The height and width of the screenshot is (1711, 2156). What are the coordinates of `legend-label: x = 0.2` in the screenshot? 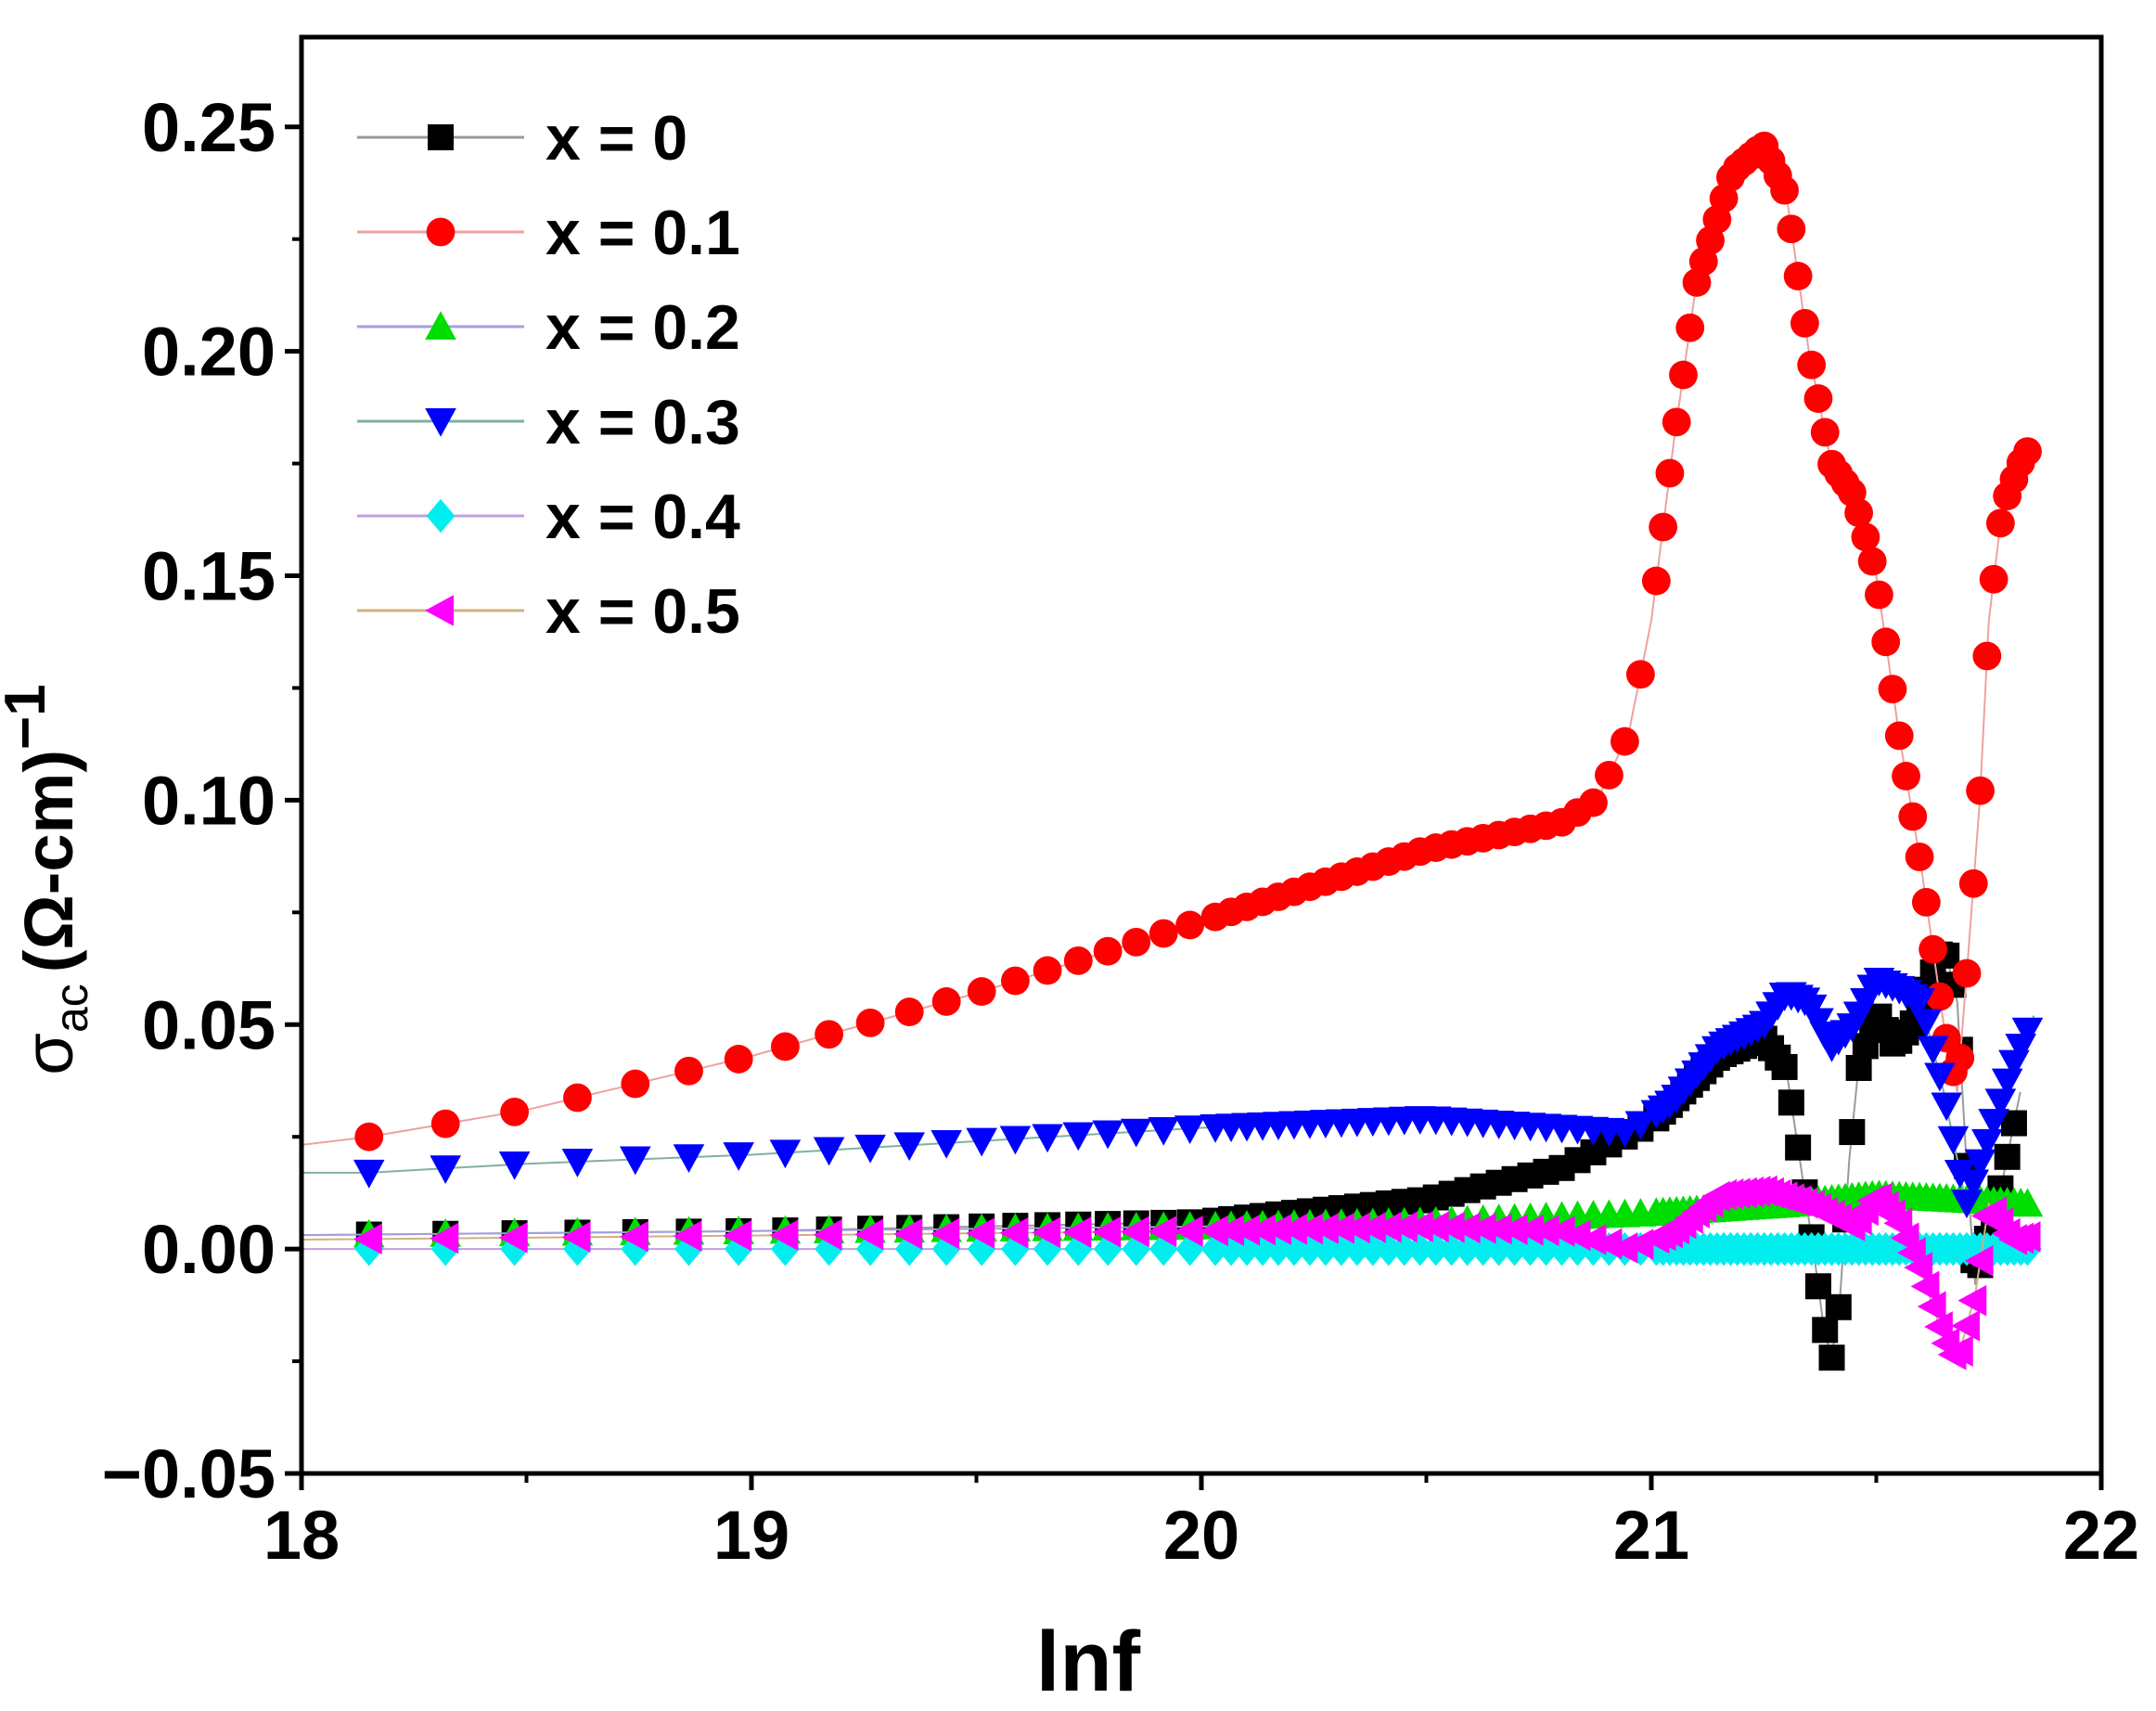 It's located at (642, 327).